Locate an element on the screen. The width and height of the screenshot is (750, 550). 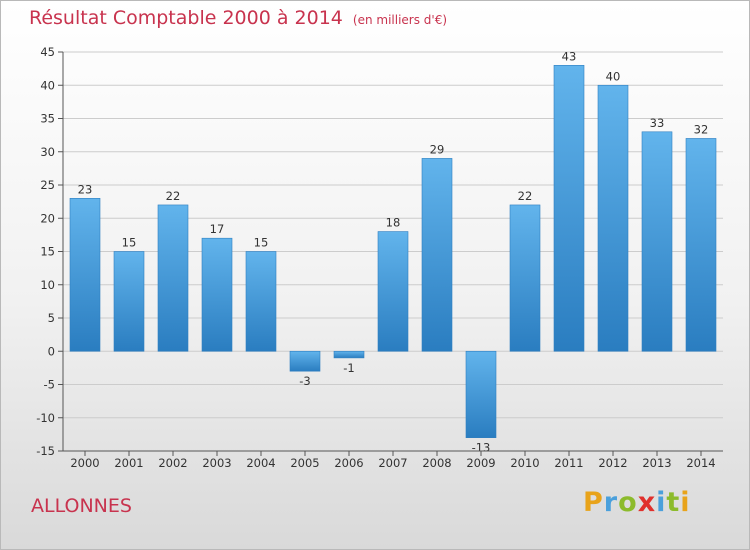
x-tick-label: 2005 is located at coordinates (304, 463).